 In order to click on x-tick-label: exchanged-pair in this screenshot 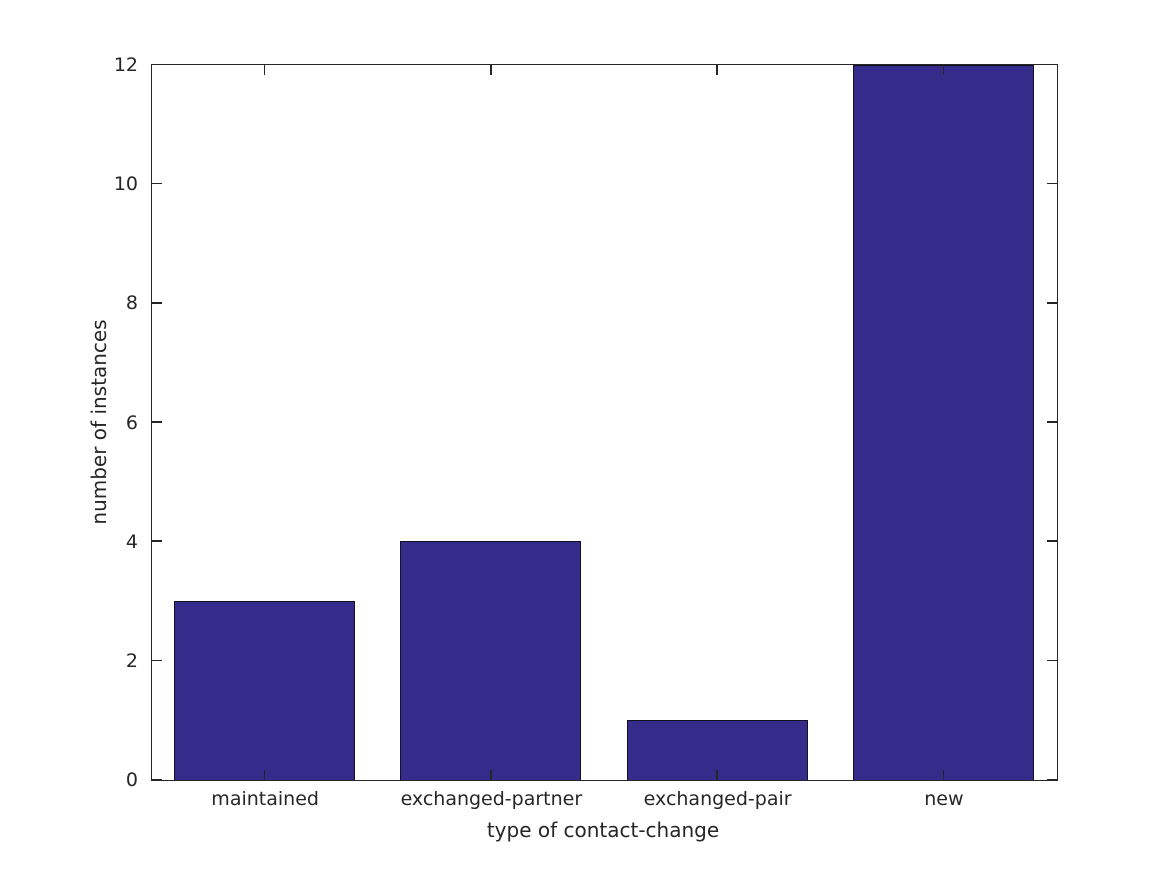, I will do `click(717, 799)`.